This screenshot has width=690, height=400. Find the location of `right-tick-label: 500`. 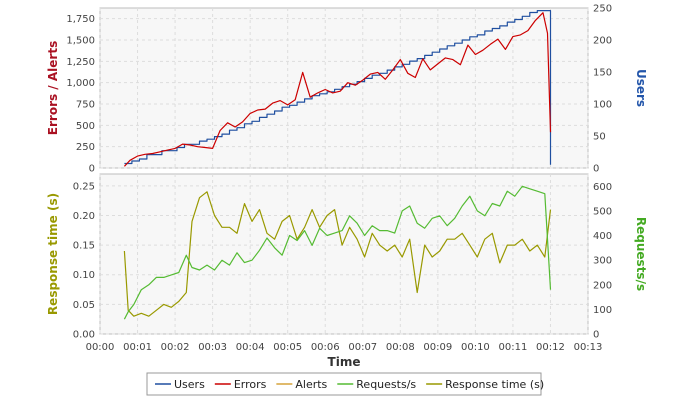

right-tick-label: 500 is located at coordinates (602, 211).